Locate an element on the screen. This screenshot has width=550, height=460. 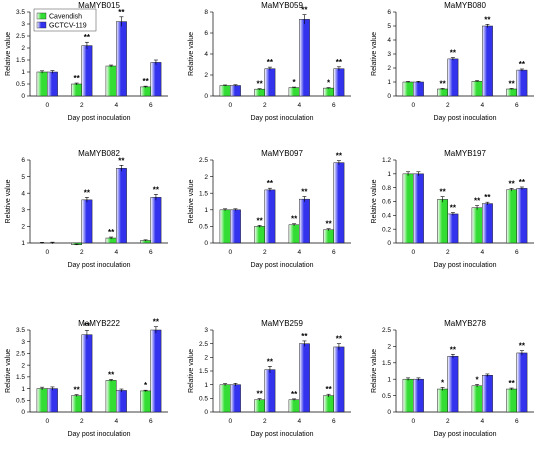
y-tick-label: 0.8 is located at coordinates (386, 188).